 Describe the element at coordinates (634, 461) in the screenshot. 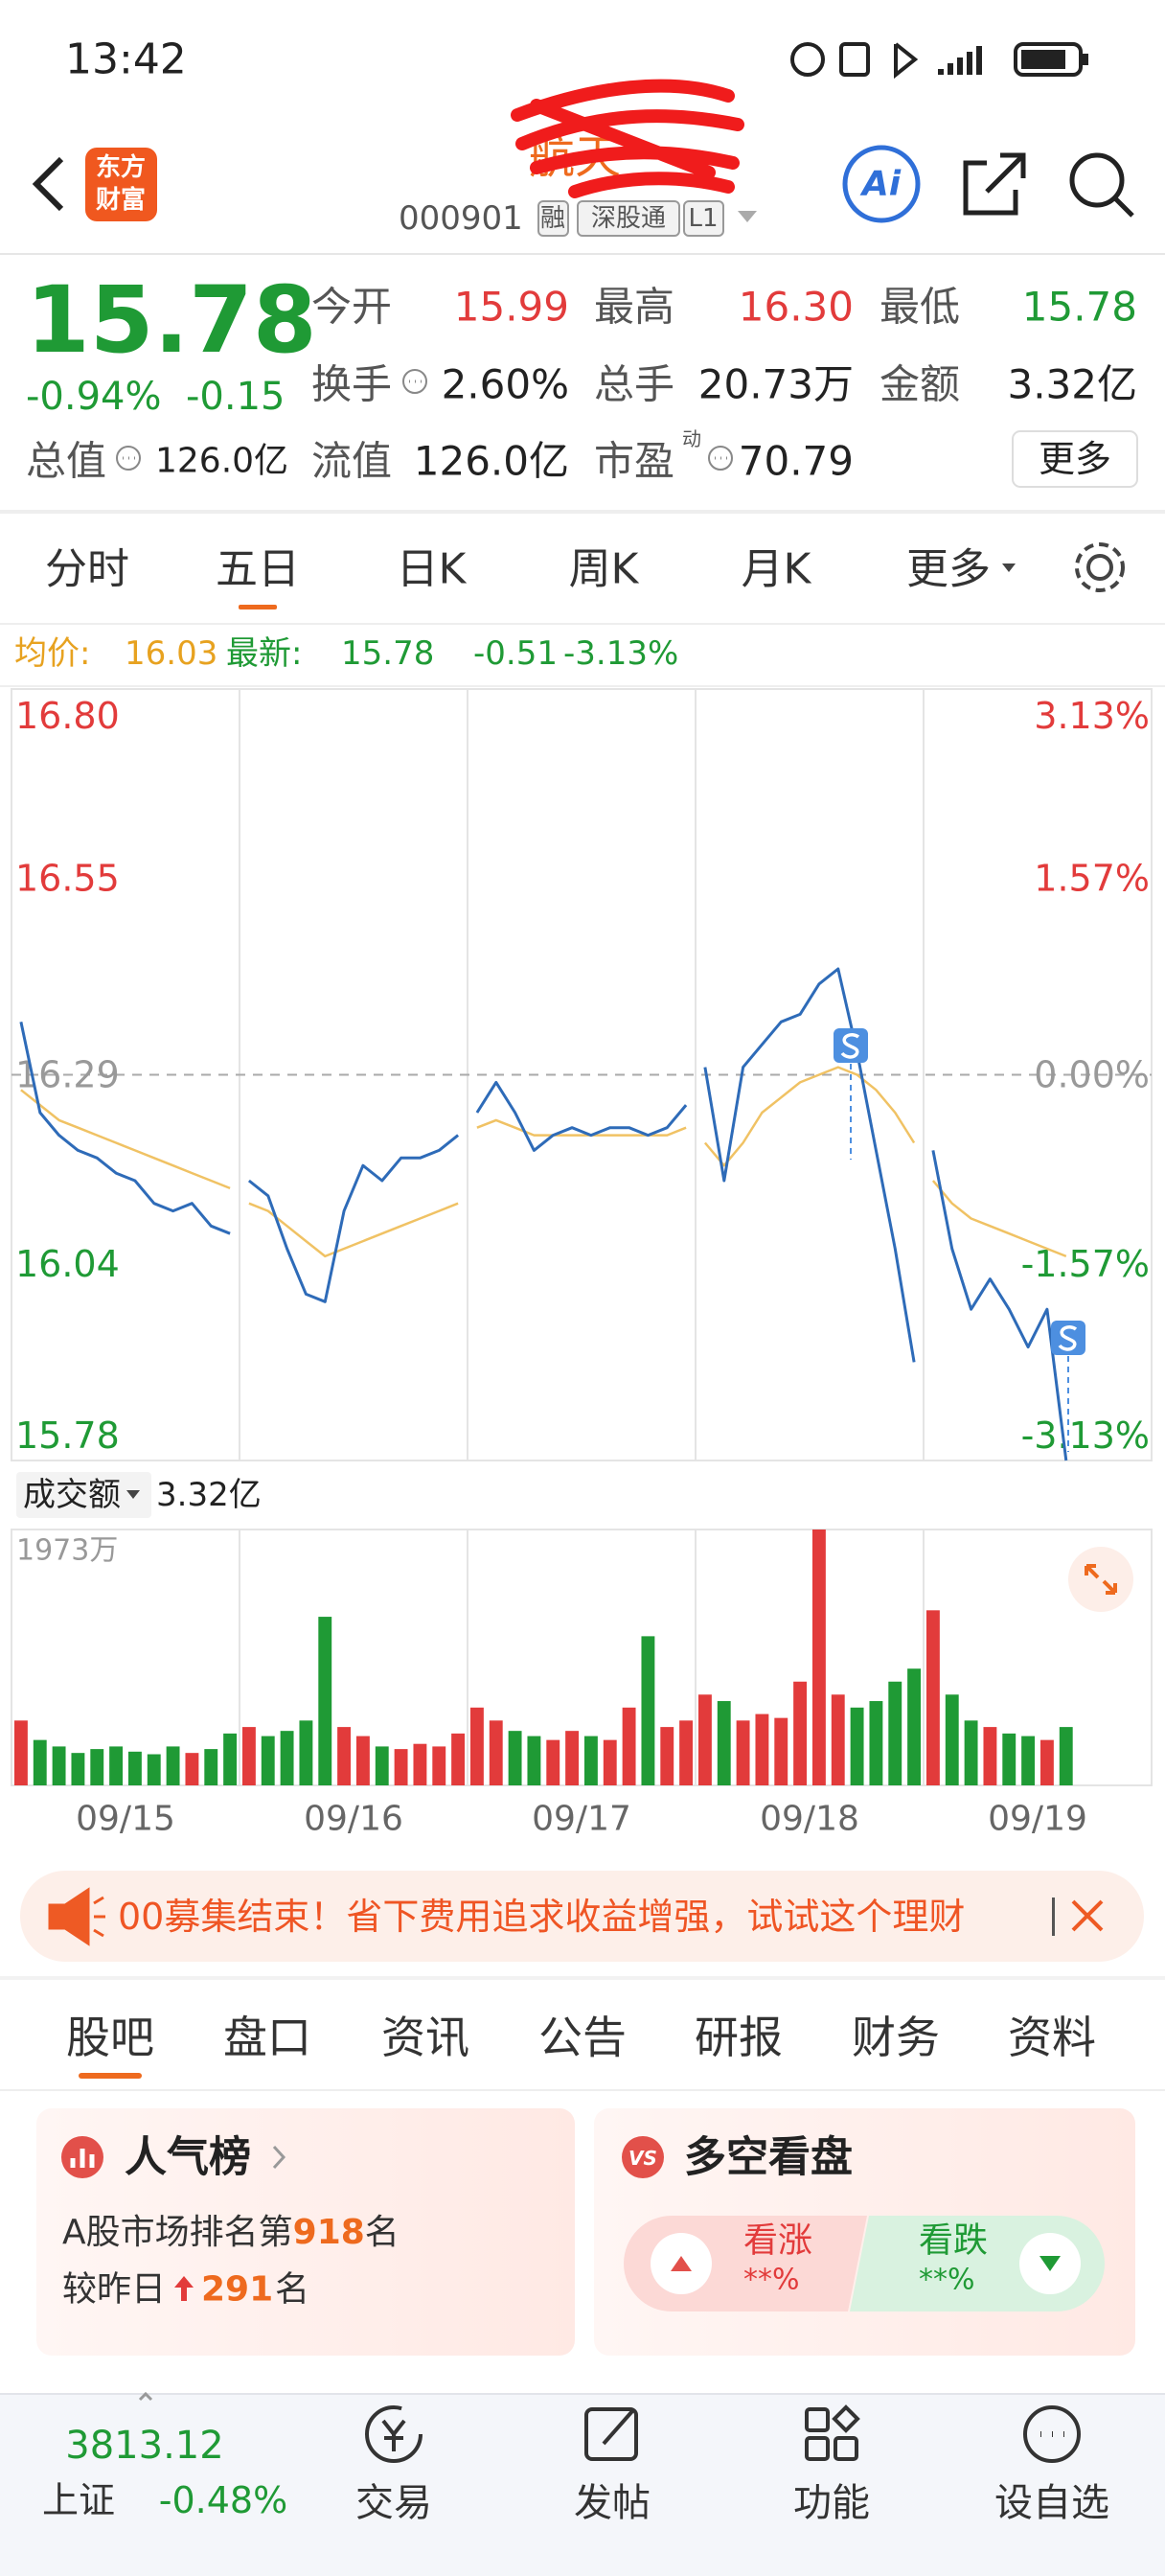

I see `field-label: 市盈` at that location.